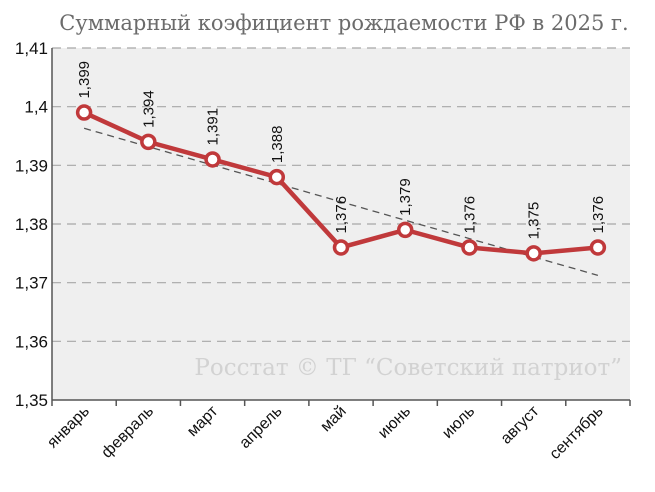 Image resolution: width=655 pixels, height=492 pixels. What do you see at coordinates (333, 419) in the screenshot?
I see `x-tick-label: май` at bounding box center [333, 419].